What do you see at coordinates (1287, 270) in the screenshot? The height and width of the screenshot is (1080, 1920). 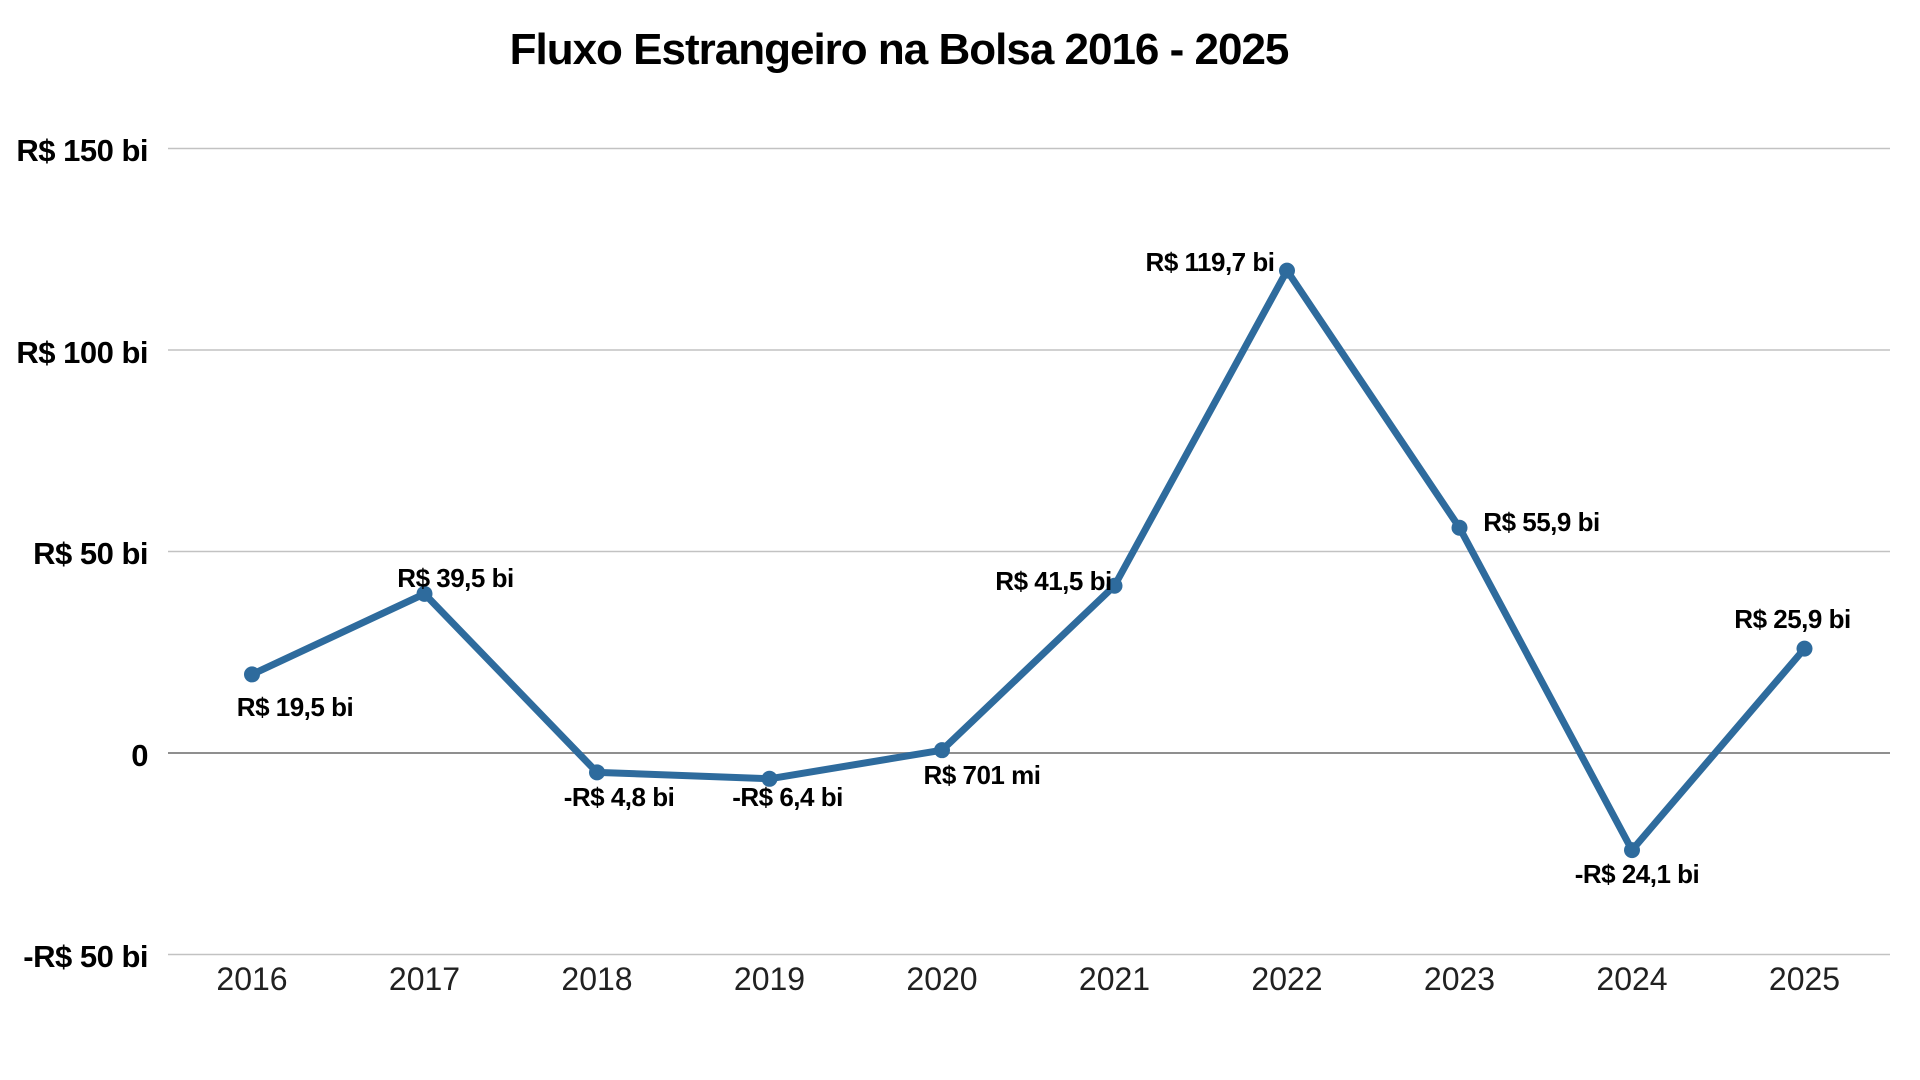 I see `data-point-2022` at bounding box center [1287, 270].